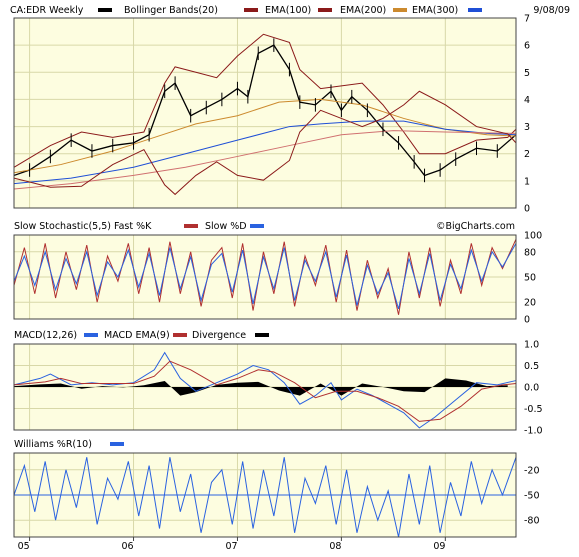  Describe the element at coordinates (325, 10) in the screenshot. I see `legend-swatch-ema100` at that location.